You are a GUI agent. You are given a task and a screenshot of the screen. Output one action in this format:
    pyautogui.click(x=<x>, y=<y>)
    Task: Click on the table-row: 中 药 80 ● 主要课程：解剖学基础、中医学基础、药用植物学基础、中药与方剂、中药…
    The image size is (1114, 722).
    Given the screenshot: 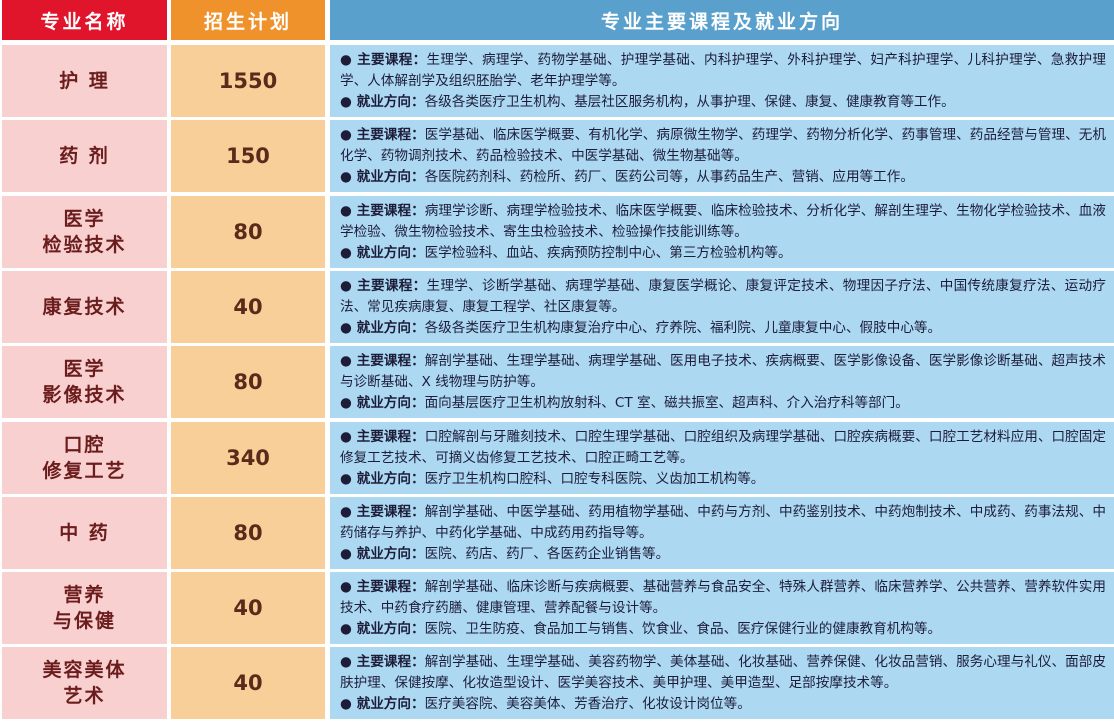 What is the action you would take?
    pyautogui.click(x=557, y=532)
    